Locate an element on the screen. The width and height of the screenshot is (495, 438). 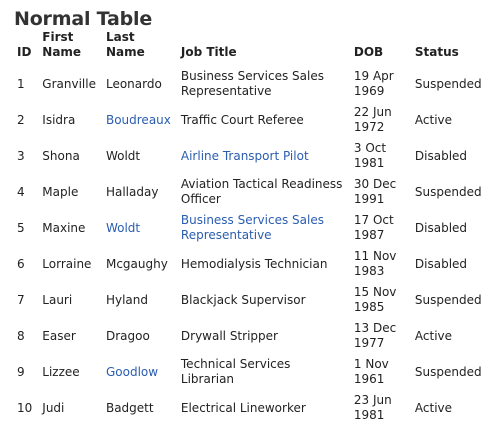
cell-last-name: Halladay is located at coordinates (132, 191).